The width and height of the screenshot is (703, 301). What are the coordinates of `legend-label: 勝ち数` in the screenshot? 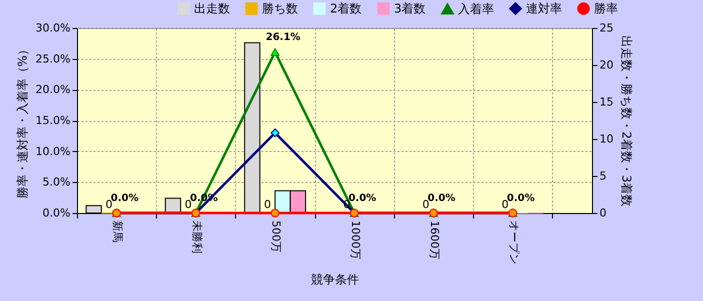 It's located at (280, 9).